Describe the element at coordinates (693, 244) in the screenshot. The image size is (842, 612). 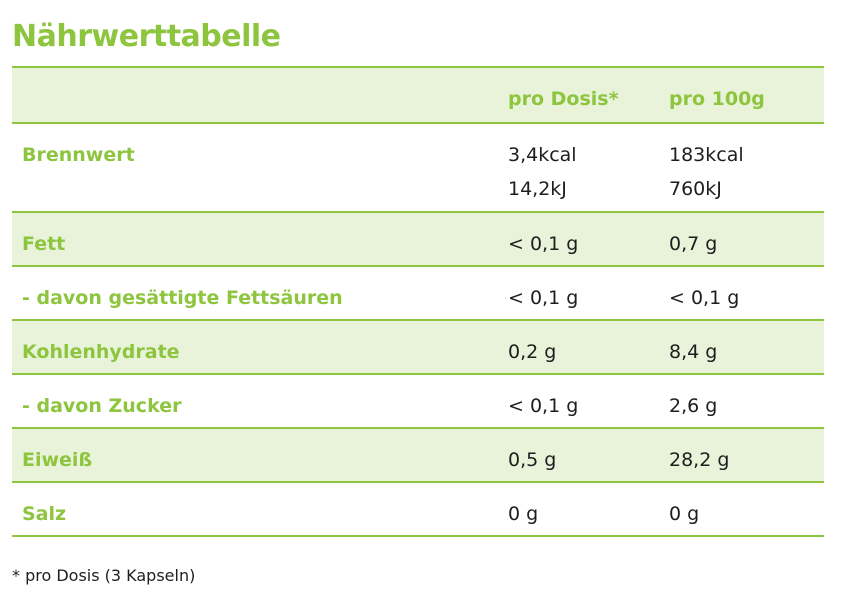
I see `value-per-100g: 0,7 g` at that location.